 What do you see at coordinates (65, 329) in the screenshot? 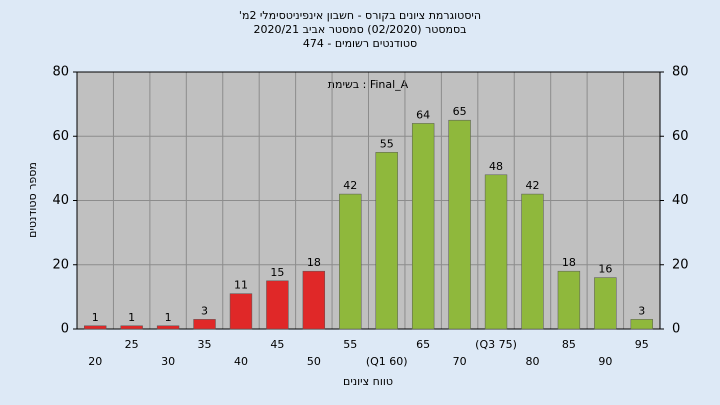
I see `y-tick-label: 0` at bounding box center [65, 329].